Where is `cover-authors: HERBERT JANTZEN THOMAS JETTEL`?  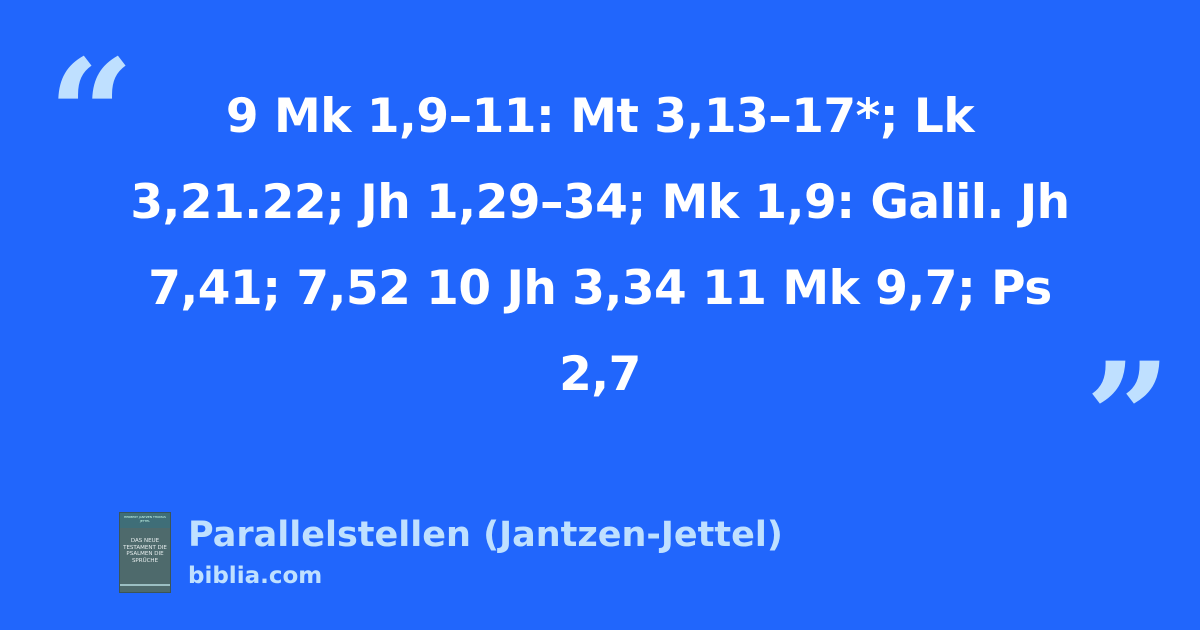
cover-authors: HERBERT JANTZEN THOMAS JETTEL is located at coordinates (145, 520).